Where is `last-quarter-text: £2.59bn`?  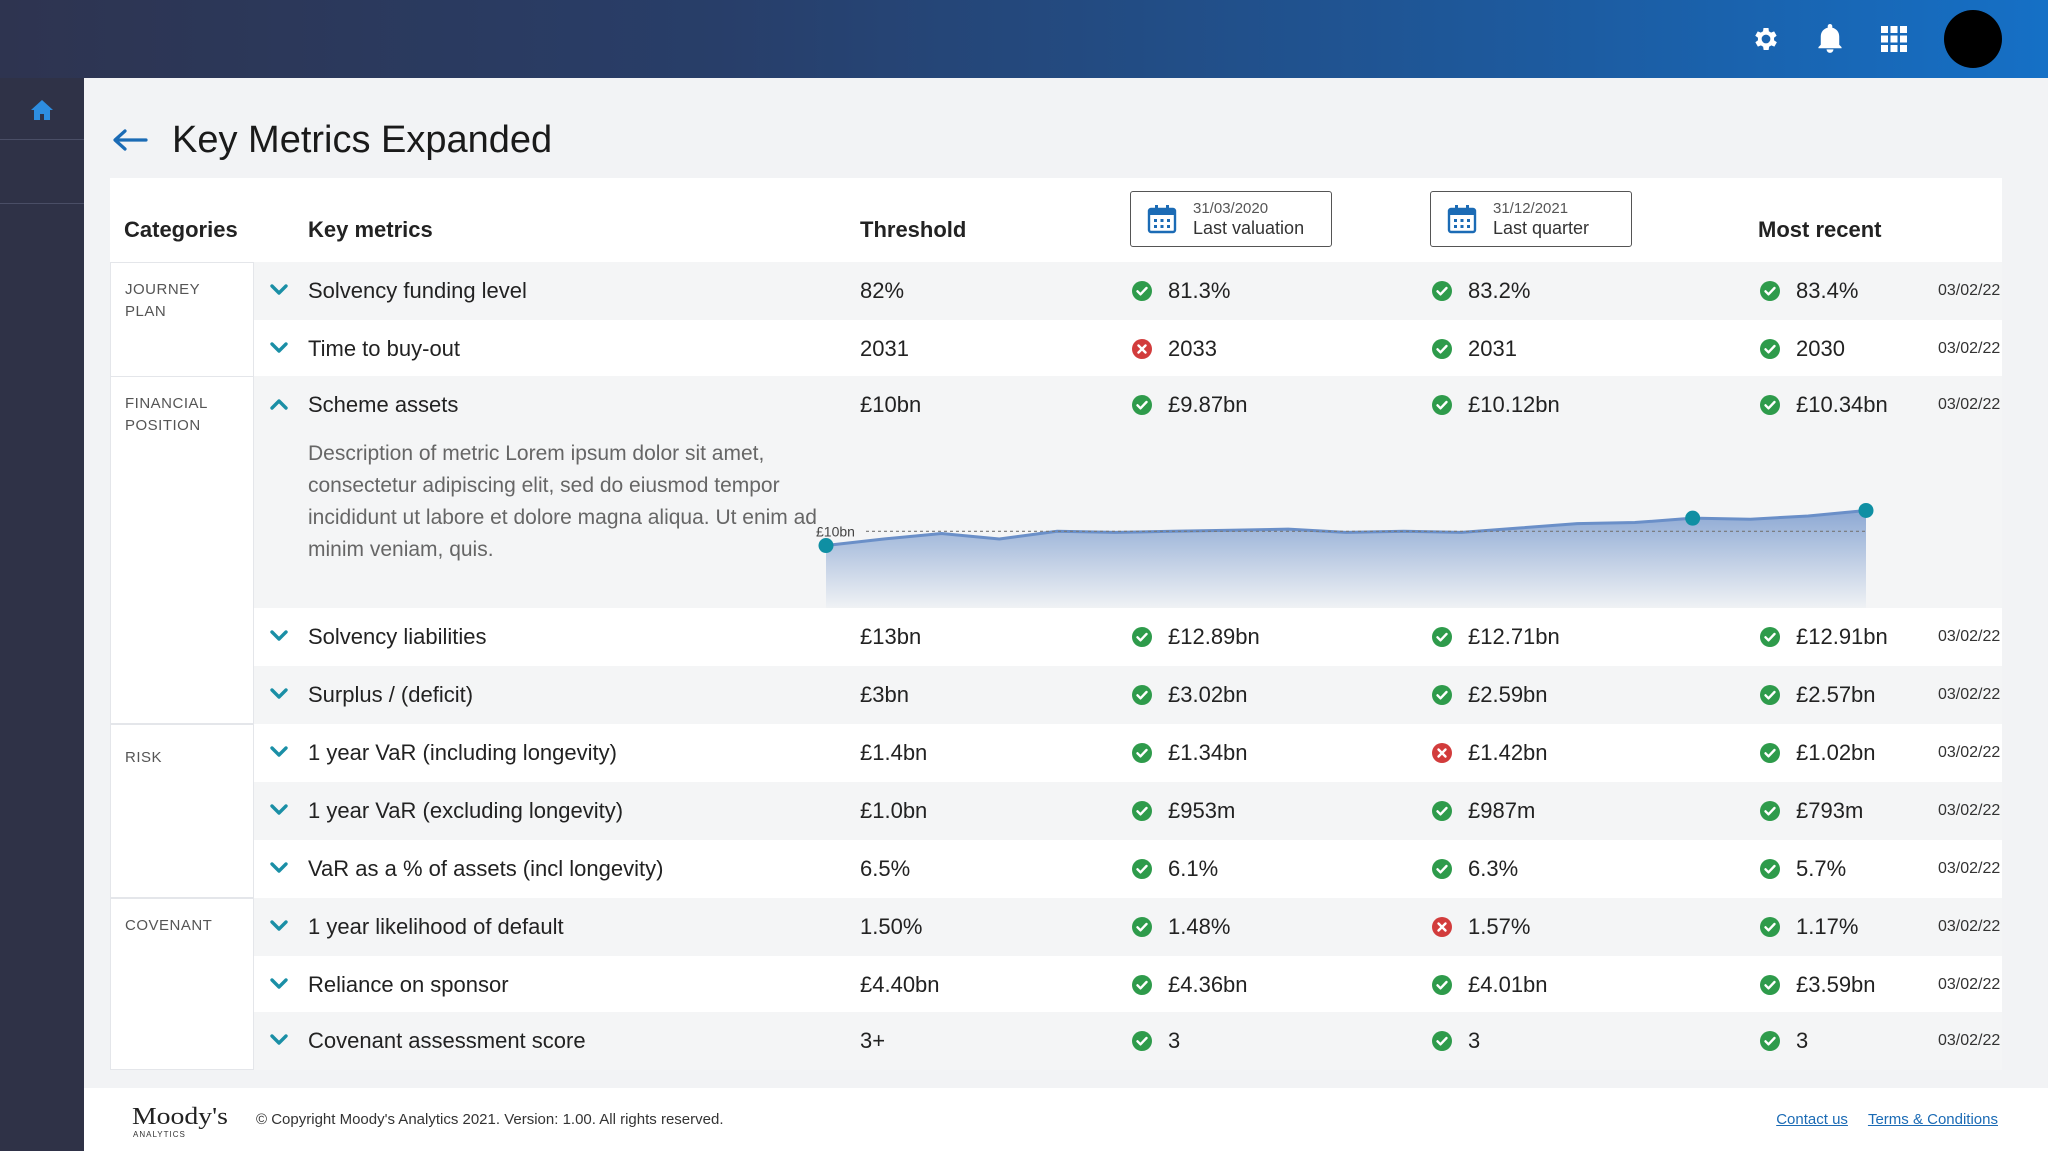
last-quarter-text: £2.59bn is located at coordinates (1508, 694).